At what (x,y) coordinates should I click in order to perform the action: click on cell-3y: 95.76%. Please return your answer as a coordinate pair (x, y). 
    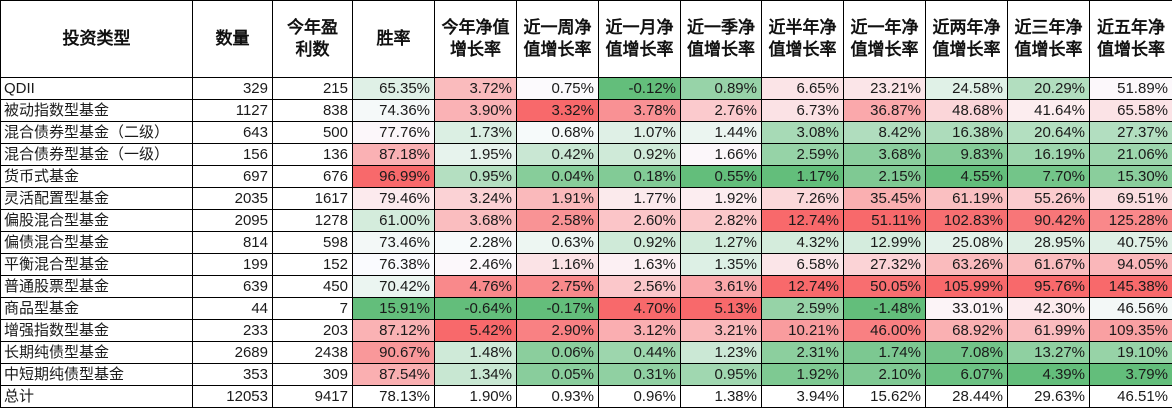
    Looking at the image, I should click on (1049, 287).